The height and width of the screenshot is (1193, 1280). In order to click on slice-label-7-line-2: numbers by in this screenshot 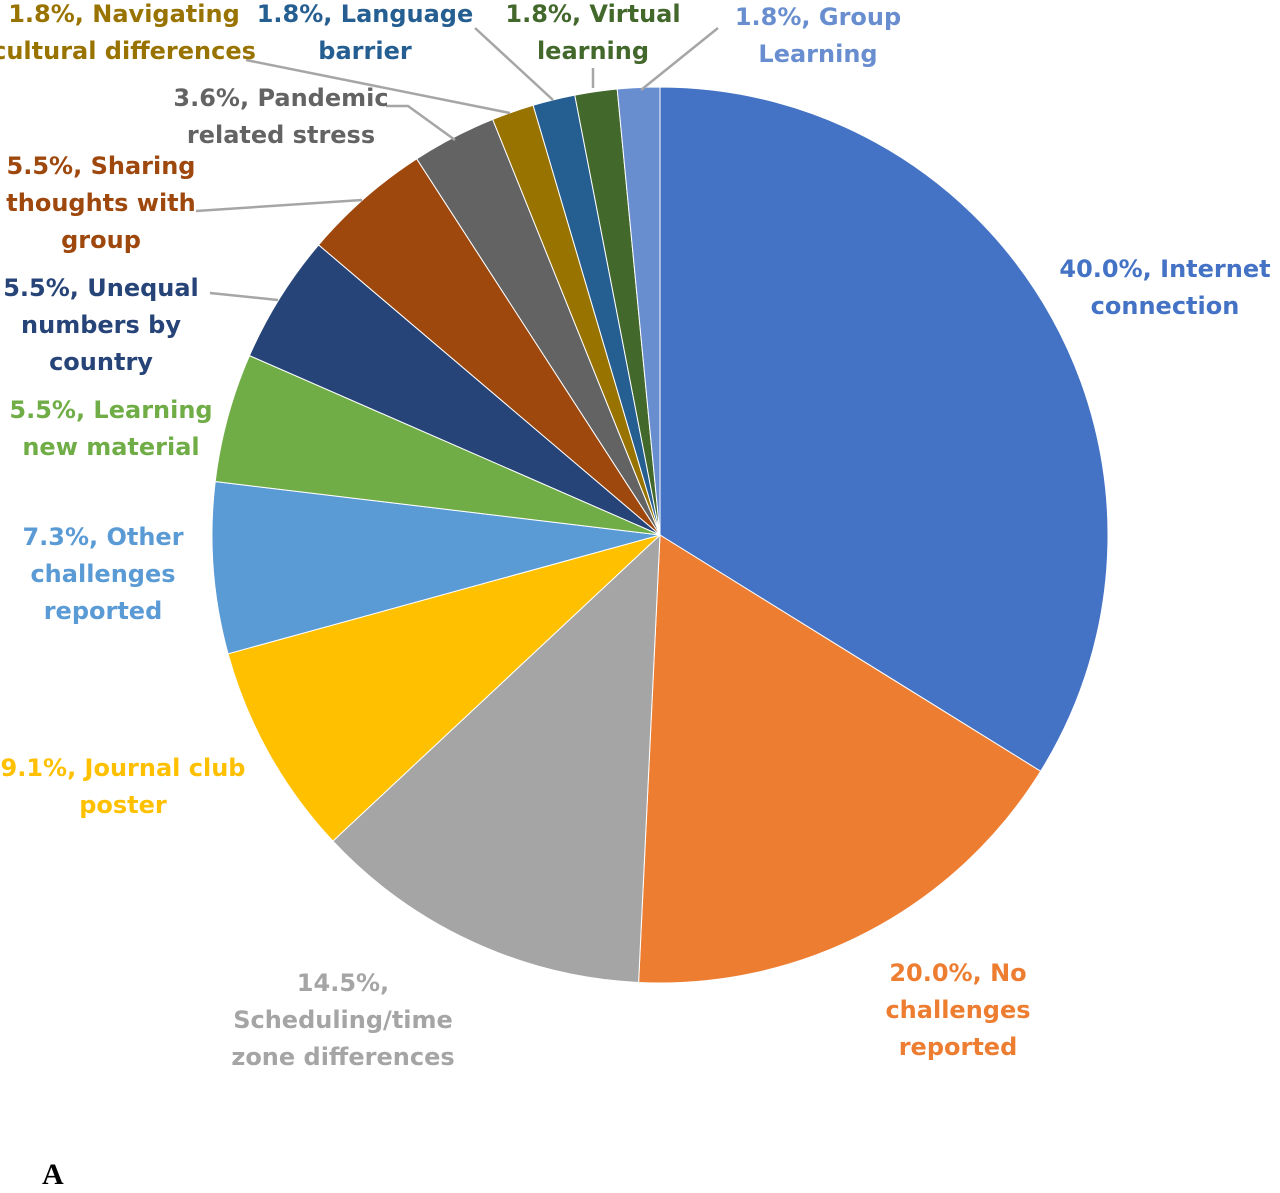, I will do `click(101, 325)`.